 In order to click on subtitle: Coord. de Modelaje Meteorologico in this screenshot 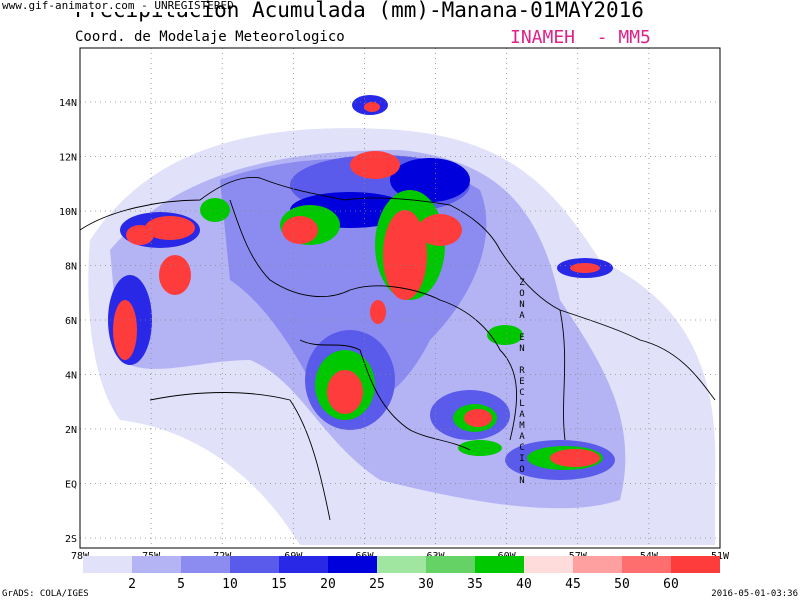, I will do `click(210, 37)`.